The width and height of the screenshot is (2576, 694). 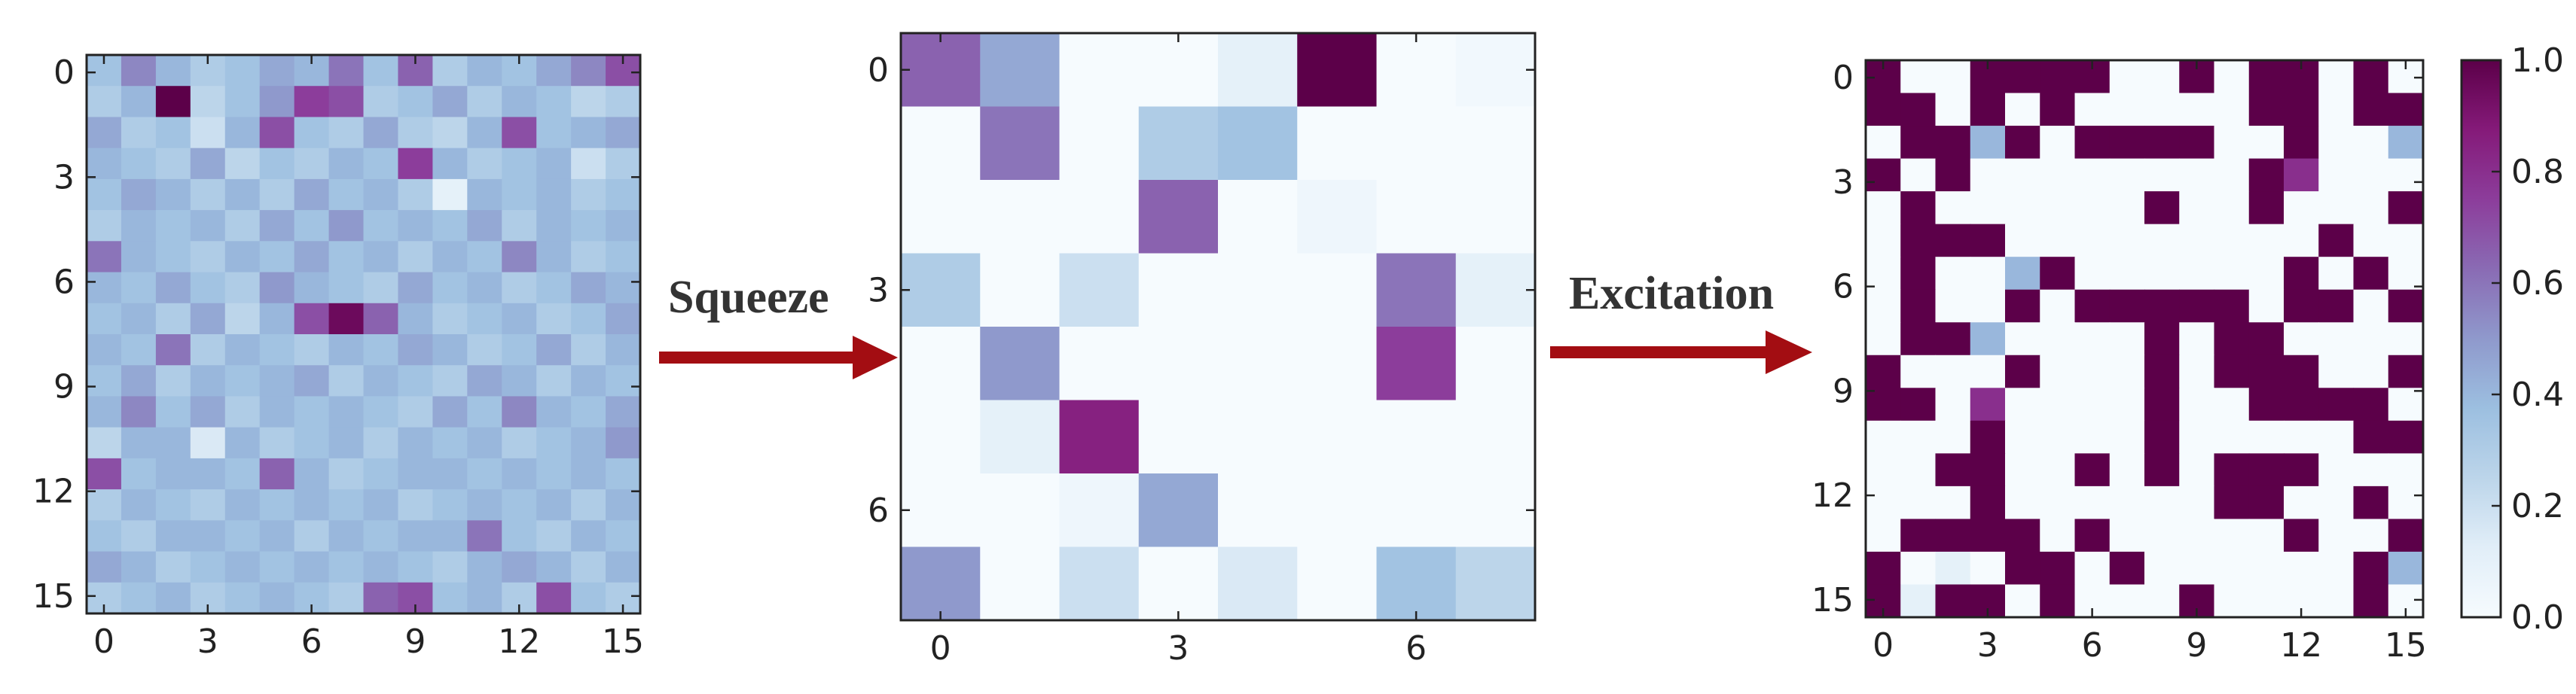 What do you see at coordinates (879, 511) in the screenshot?
I see `y-tick-label: 6` at bounding box center [879, 511].